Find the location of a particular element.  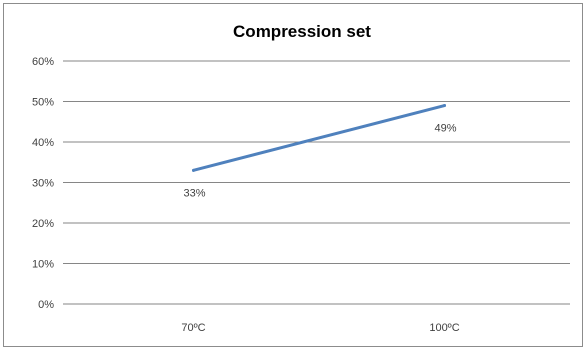

y-tick-label-2: 20% is located at coordinates (43, 224).